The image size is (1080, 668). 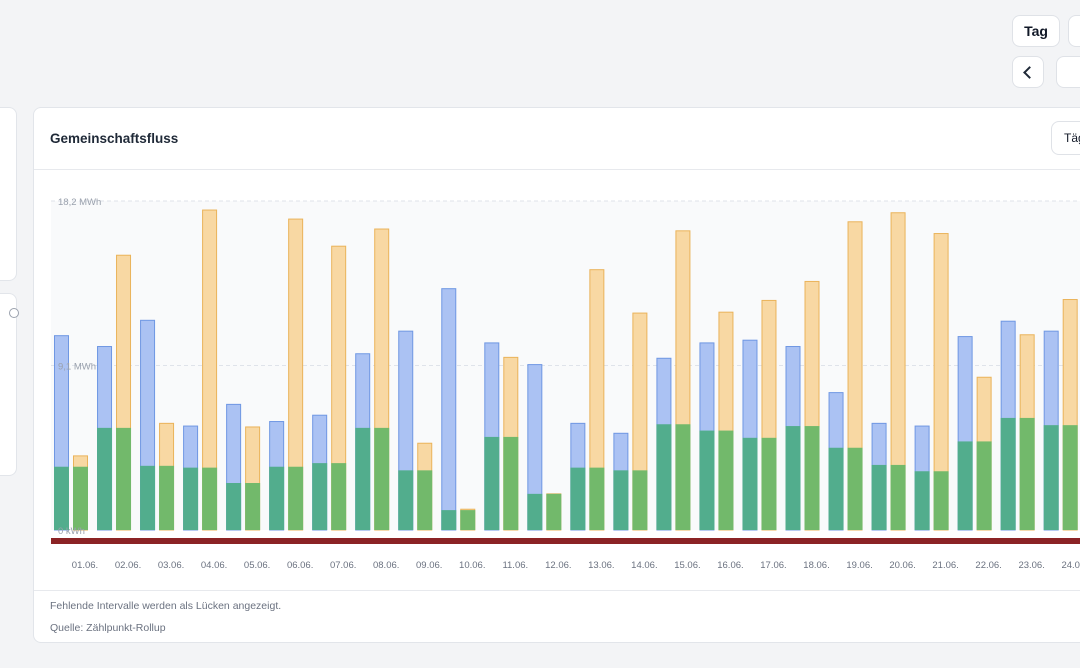 I want to click on x-tick-label: 21.06., so click(x=945, y=565).